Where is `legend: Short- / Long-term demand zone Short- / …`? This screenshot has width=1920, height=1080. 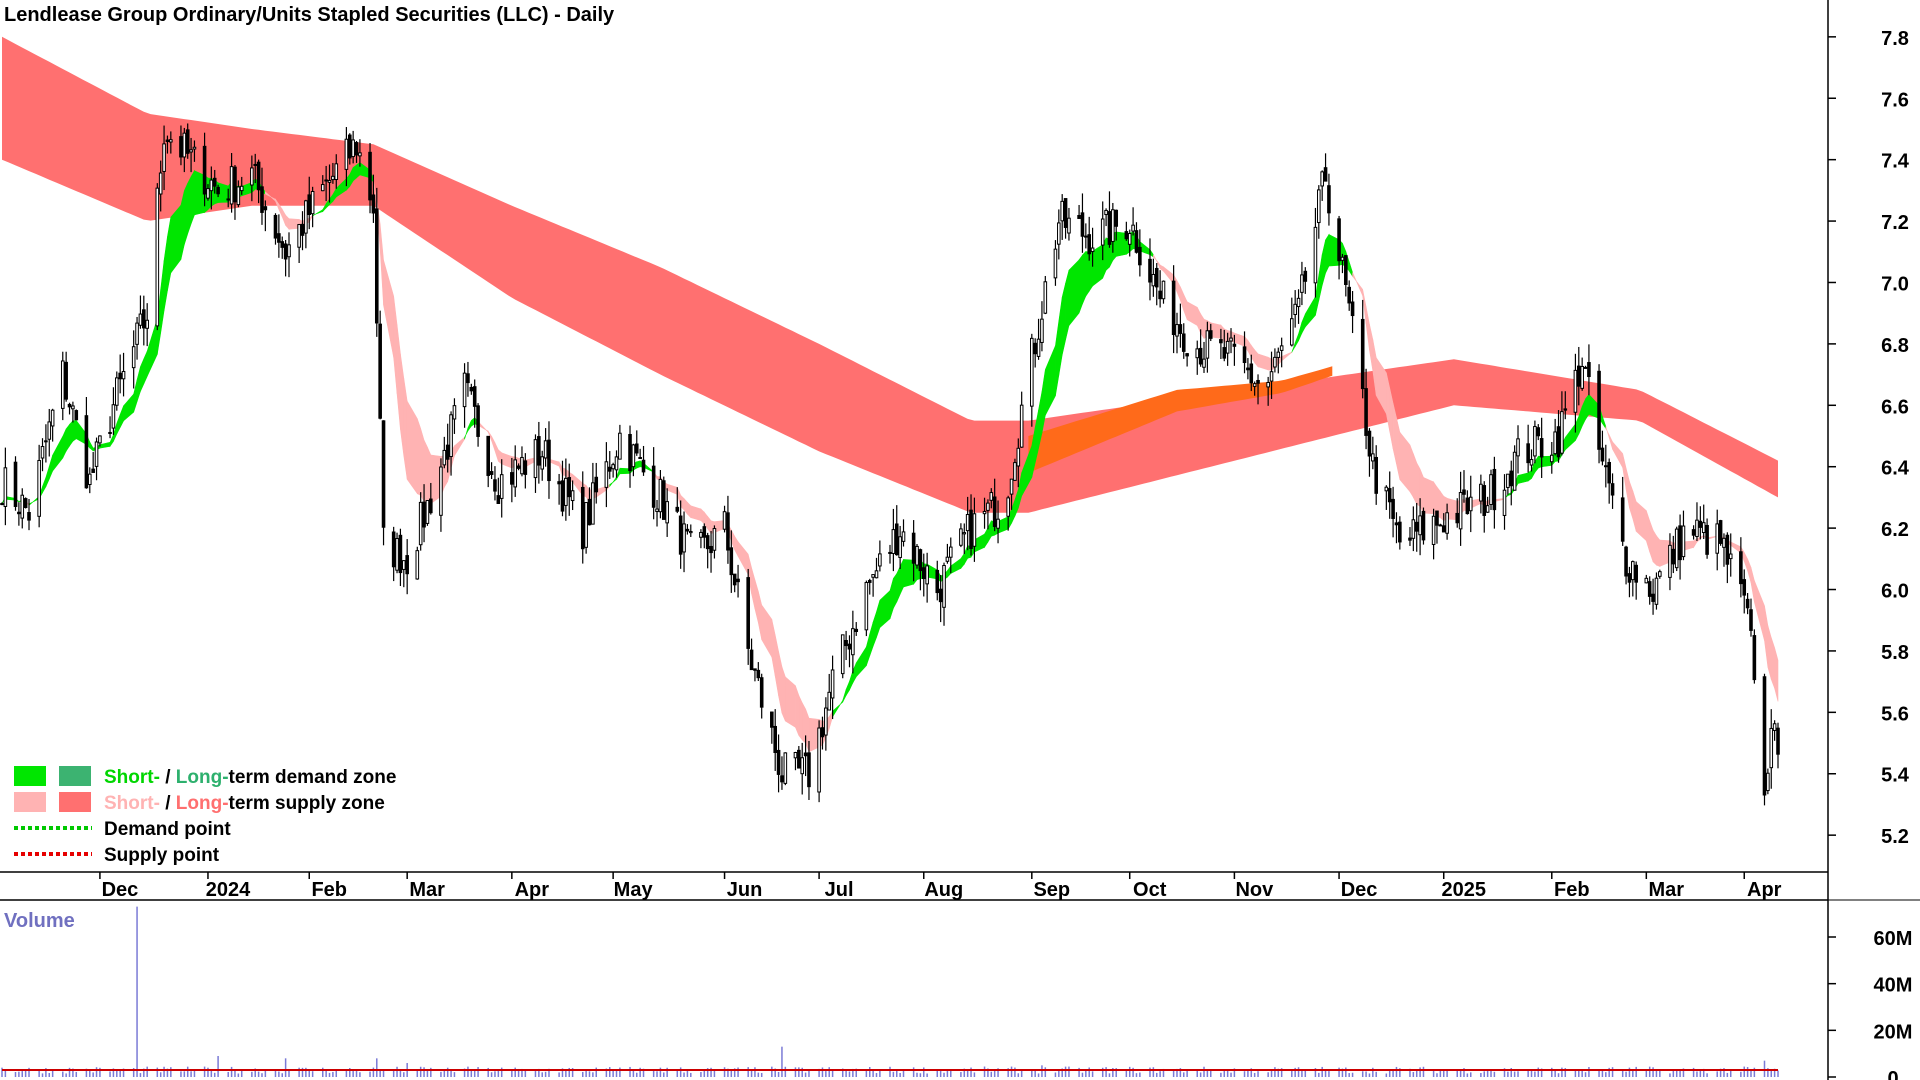 legend: Short- / Long-term demand zone Short- / … is located at coordinates (205, 816).